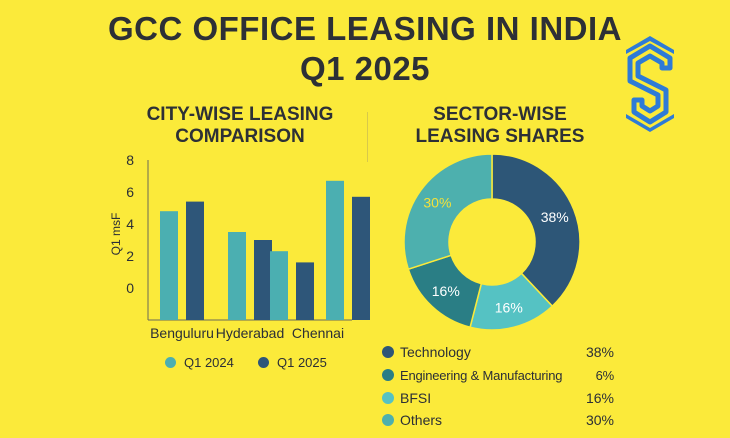 Image resolution: width=730 pixels, height=438 pixels. What do you see at coordinates (536, 230) in the screenshot?
I see `donut-slice-technology` at bounding box center [536, 230].